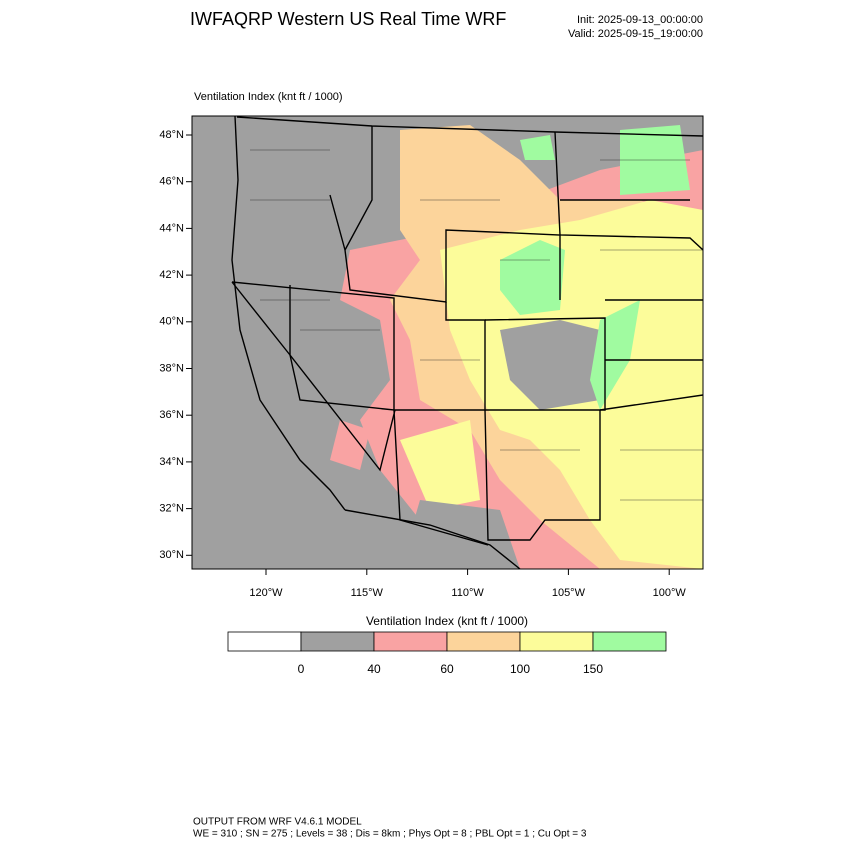  I want to click on colorbar-label: 100, so click(520, 669).